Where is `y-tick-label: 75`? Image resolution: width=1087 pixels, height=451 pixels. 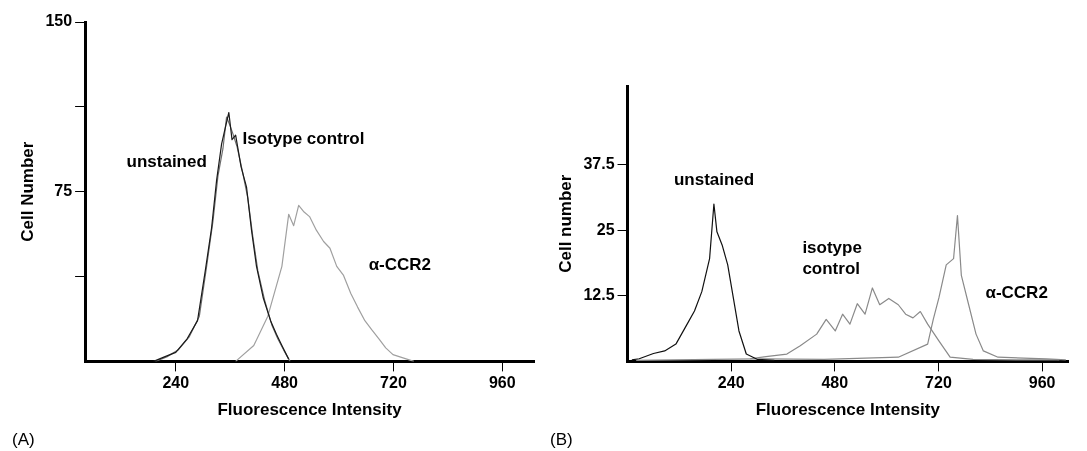
y-tick-label: 75 is located at coordinates (63, 191).